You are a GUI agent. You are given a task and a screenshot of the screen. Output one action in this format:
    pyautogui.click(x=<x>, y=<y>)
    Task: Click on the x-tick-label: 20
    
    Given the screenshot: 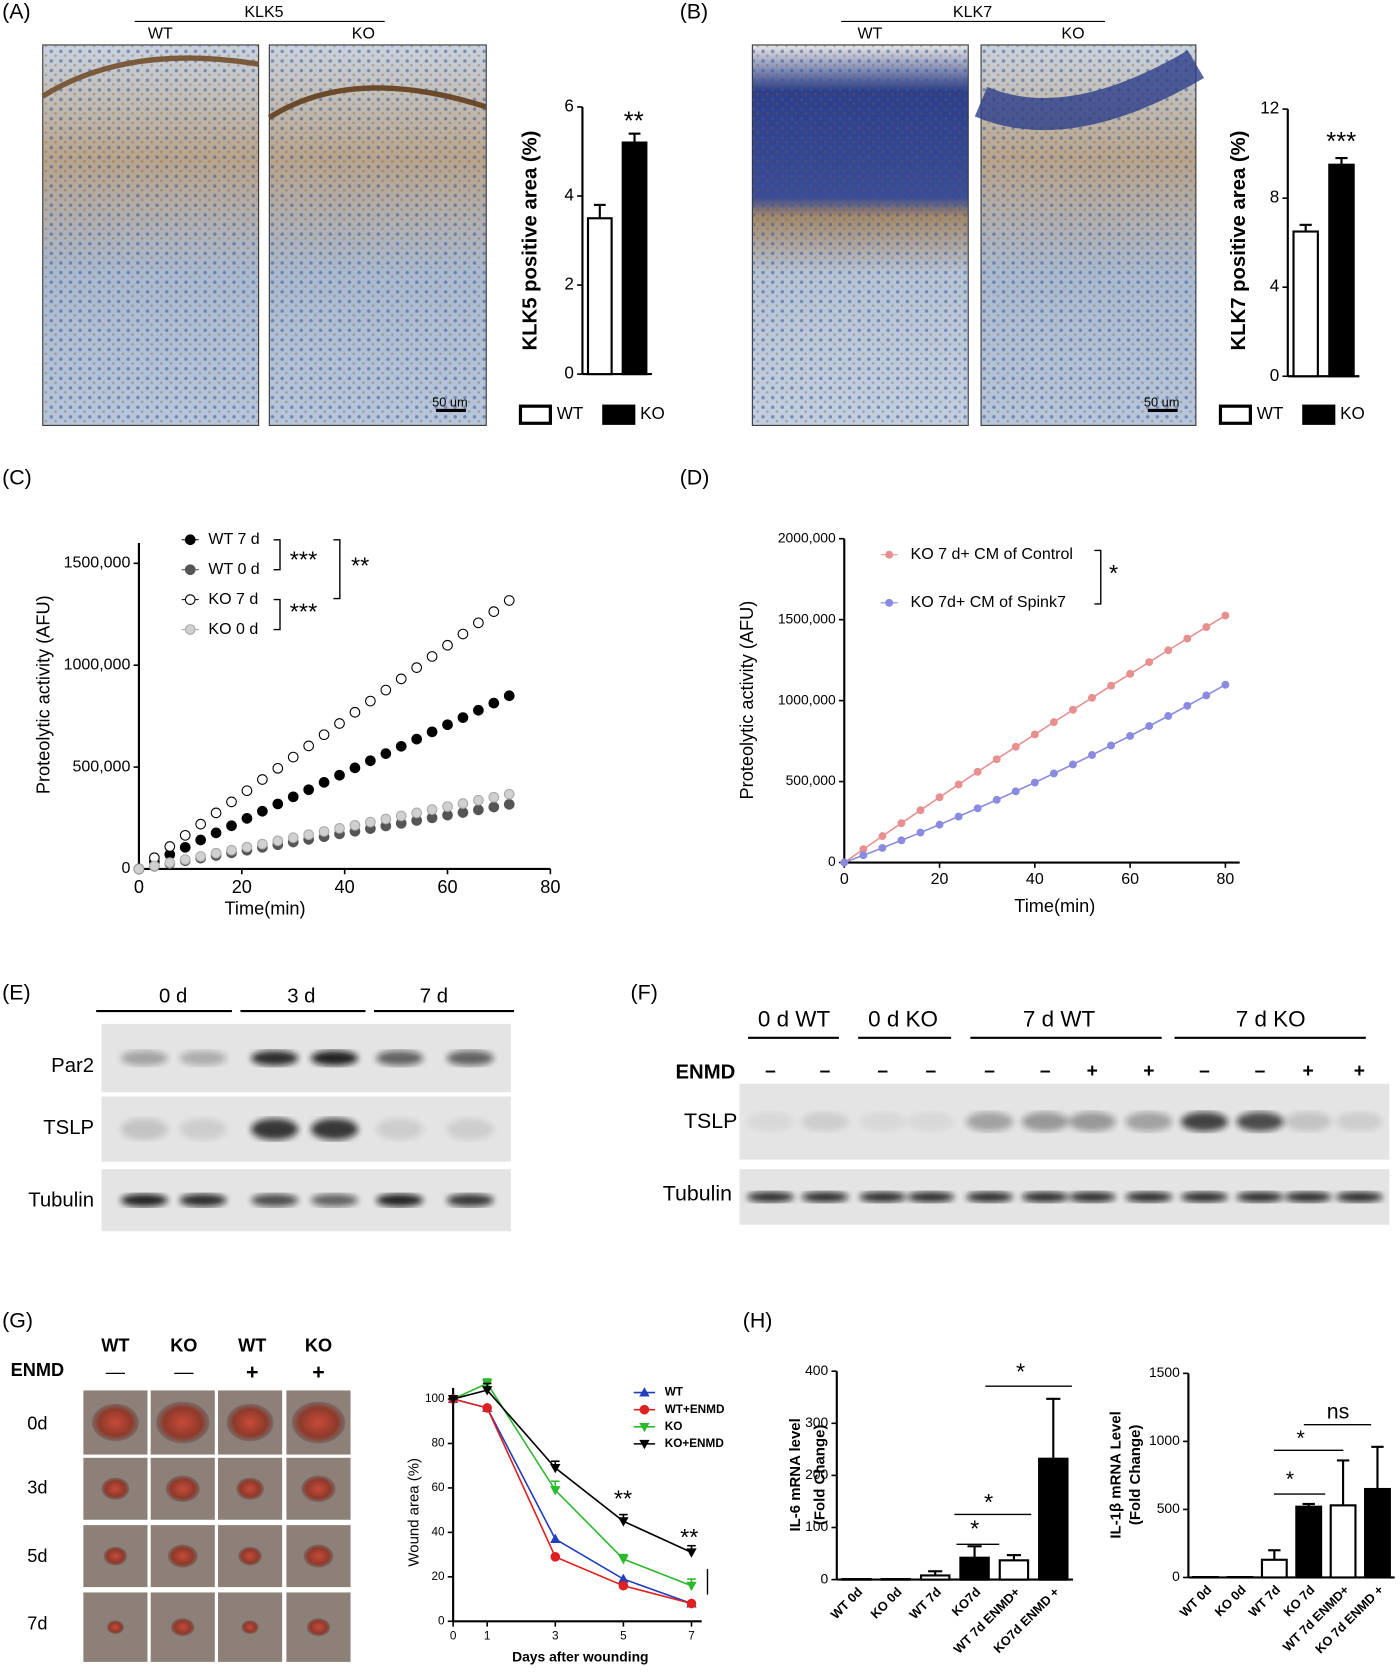 What is the action you would take?
    pyautogui.click(x=940, y=879)
    